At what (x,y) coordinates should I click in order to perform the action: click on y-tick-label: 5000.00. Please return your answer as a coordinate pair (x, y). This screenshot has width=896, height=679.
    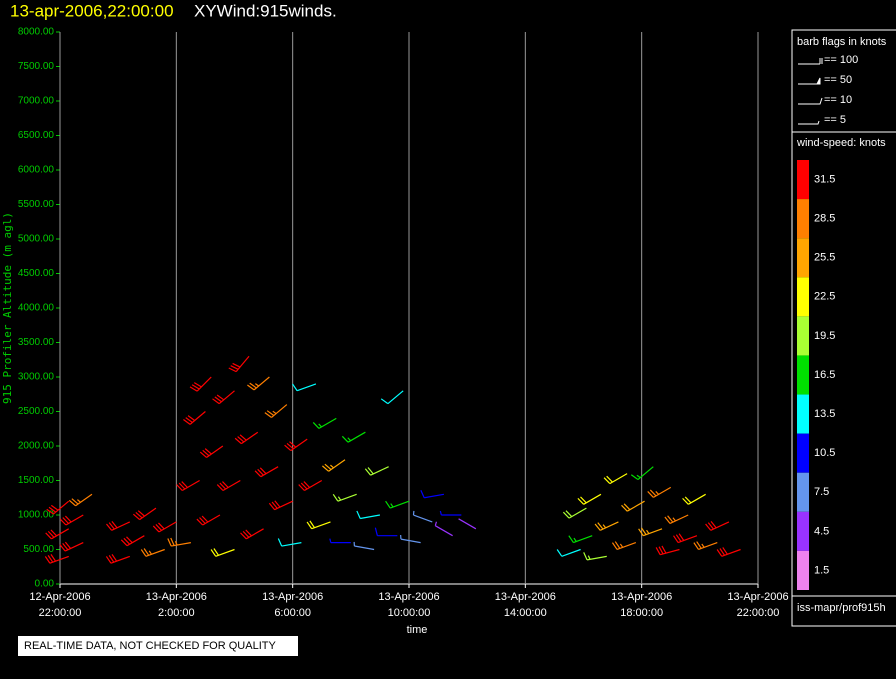
    Looking at the image, I should click on (36, 239).